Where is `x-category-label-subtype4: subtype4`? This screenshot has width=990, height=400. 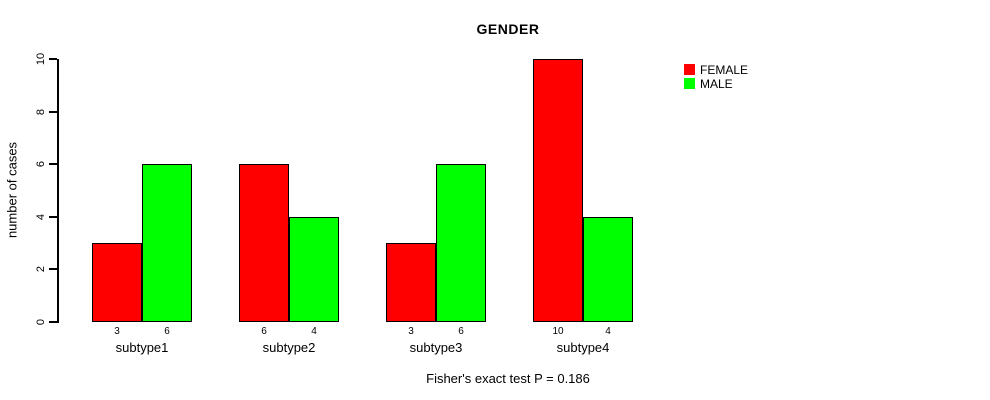 x-category-label-subtype4: subtype4 is located at coordinates (583, 347).